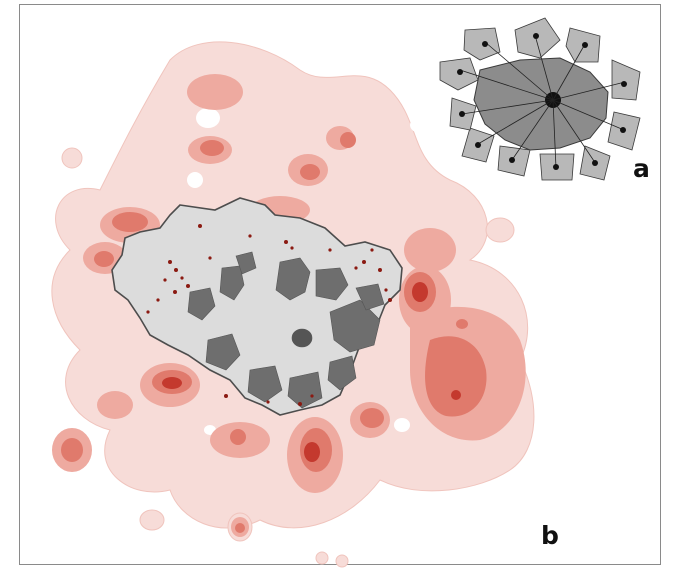 The width and height of the screenshot is (674, 571). I want to click on city-districts, so click(286, 330).